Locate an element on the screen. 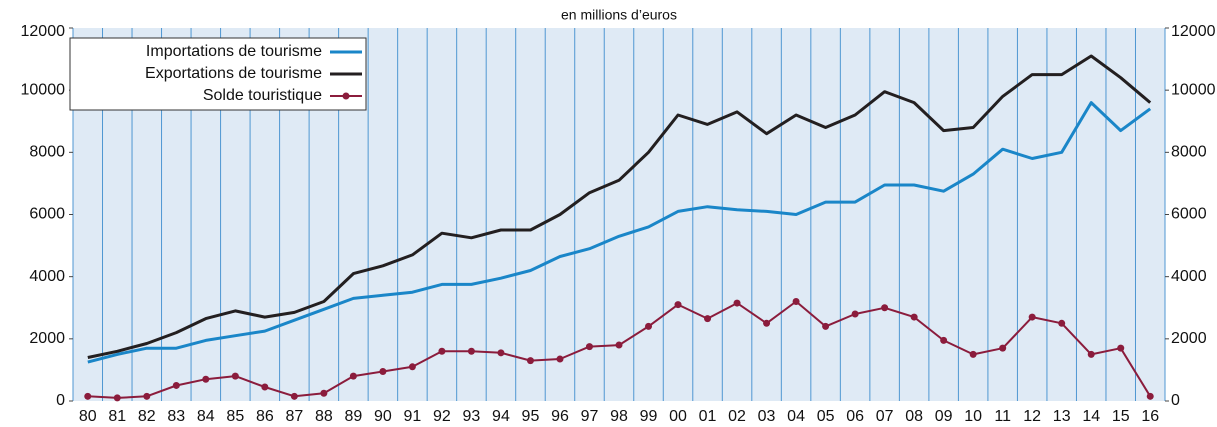 This screenshot has height=427, width=1217. y2-tick-label: 2000 is located at coordinates (1189, 338).